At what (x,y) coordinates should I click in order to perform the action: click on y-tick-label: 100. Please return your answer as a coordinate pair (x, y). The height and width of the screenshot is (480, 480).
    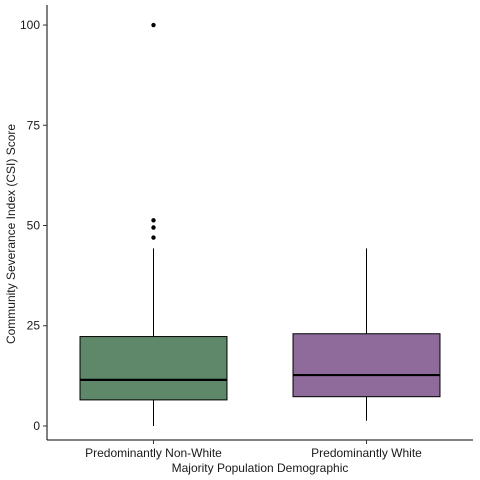
    Looking at the image, I should click on (30, 25).